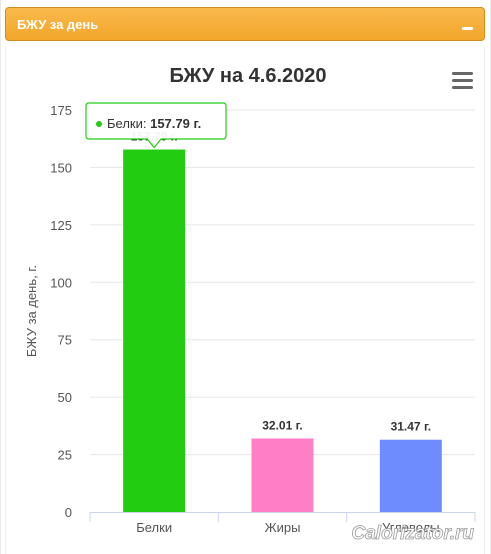 The image size is (491, 554). I want to click on watermark: Calorizator.ru, so click(413, 533).